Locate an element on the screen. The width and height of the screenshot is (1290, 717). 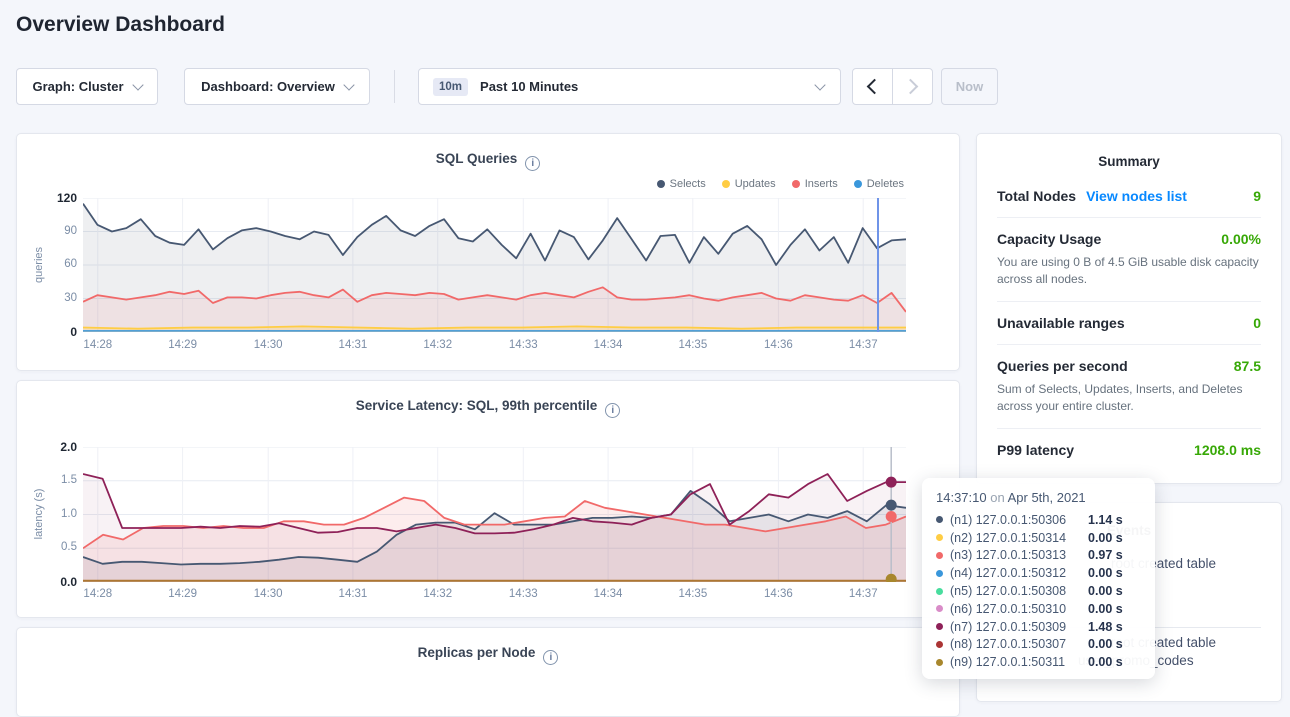
view-nodes-list-link: View nodes list is located at coordinates (1136, 196).